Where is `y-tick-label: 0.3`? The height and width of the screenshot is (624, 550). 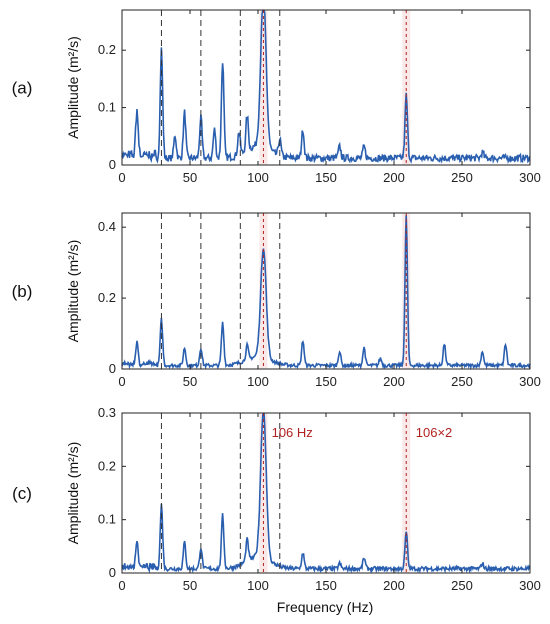
y-tick-label: 0.3 is located at coordinates (107, 412).